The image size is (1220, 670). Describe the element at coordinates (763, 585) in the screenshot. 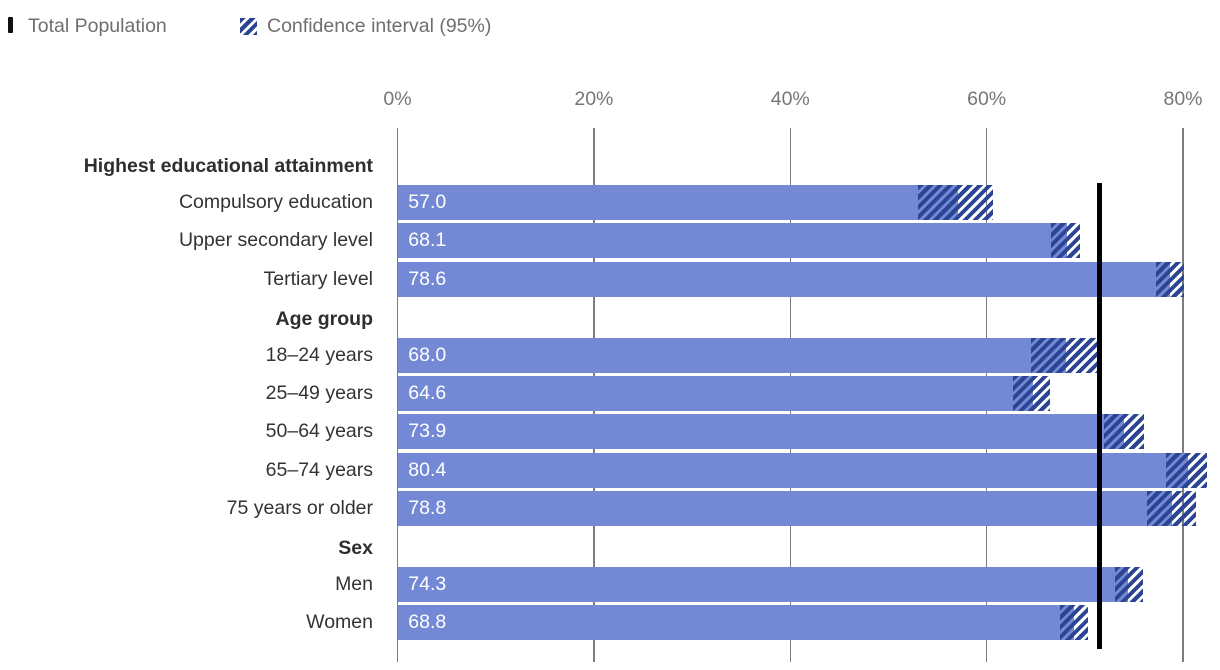

I see `bar: 74.3` at that location.